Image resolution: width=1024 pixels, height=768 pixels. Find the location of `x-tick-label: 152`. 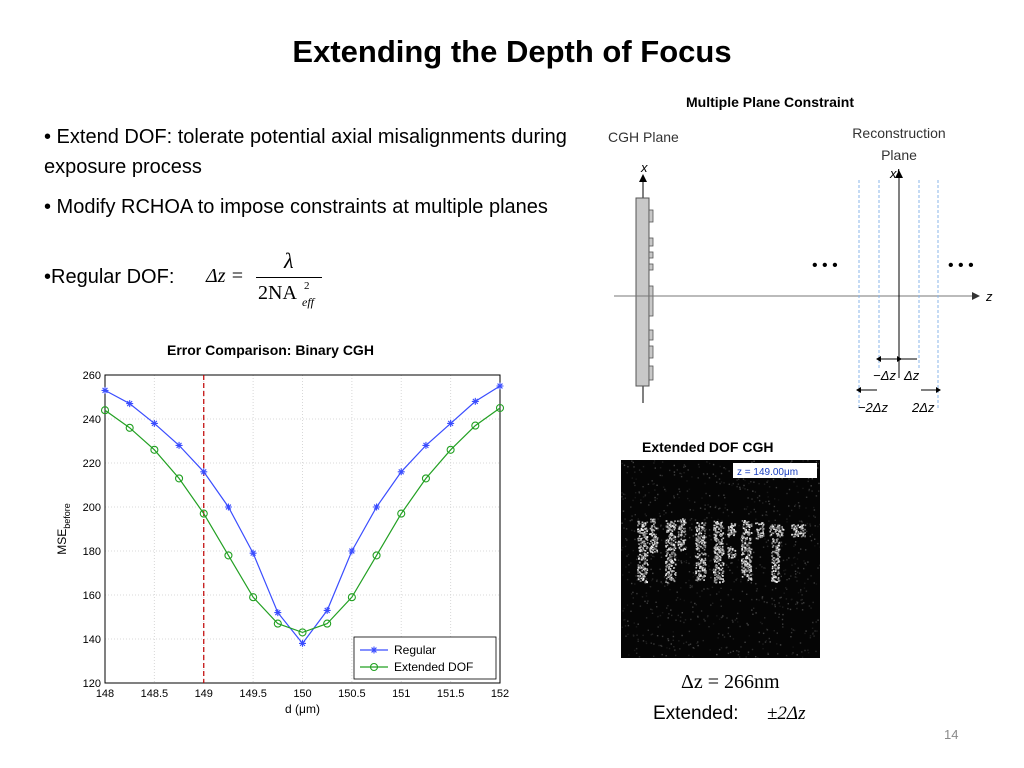

x-tick-label: 152 is located at coordinates (500, 694).